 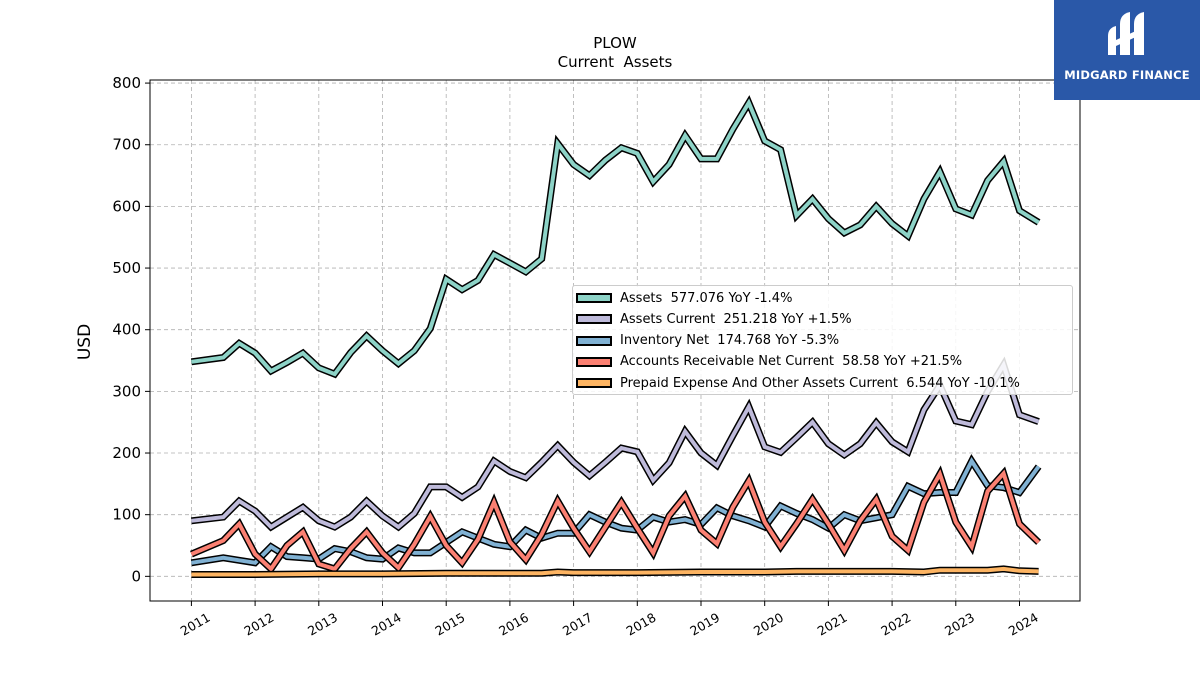 I want to click on y-tick-label: 700, so click(x=126, y=145).